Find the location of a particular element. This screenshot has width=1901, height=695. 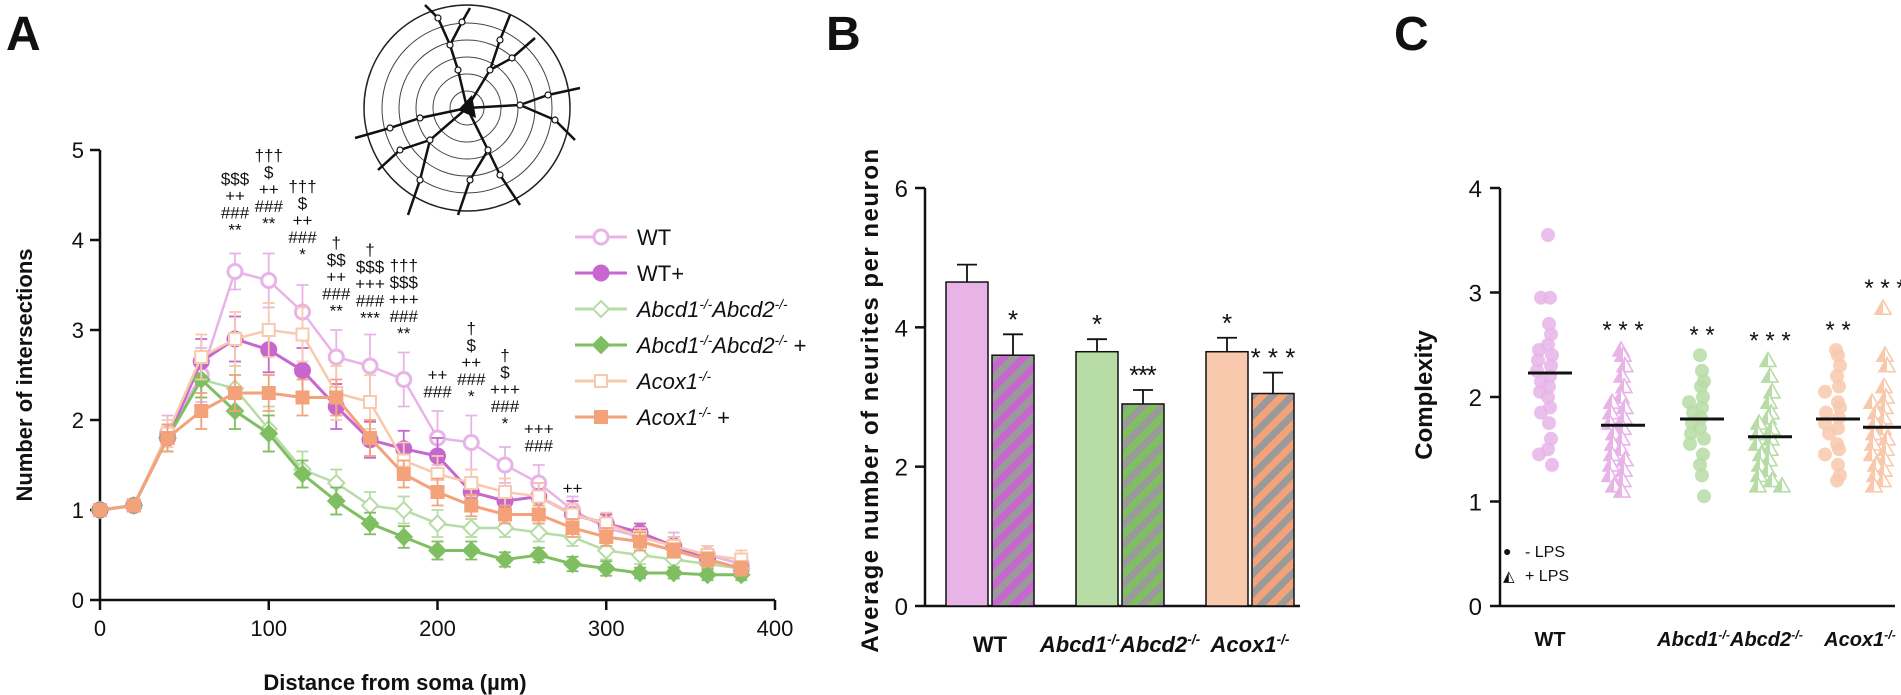

y-tick-label: 4 is located at coordinates (901, 328).